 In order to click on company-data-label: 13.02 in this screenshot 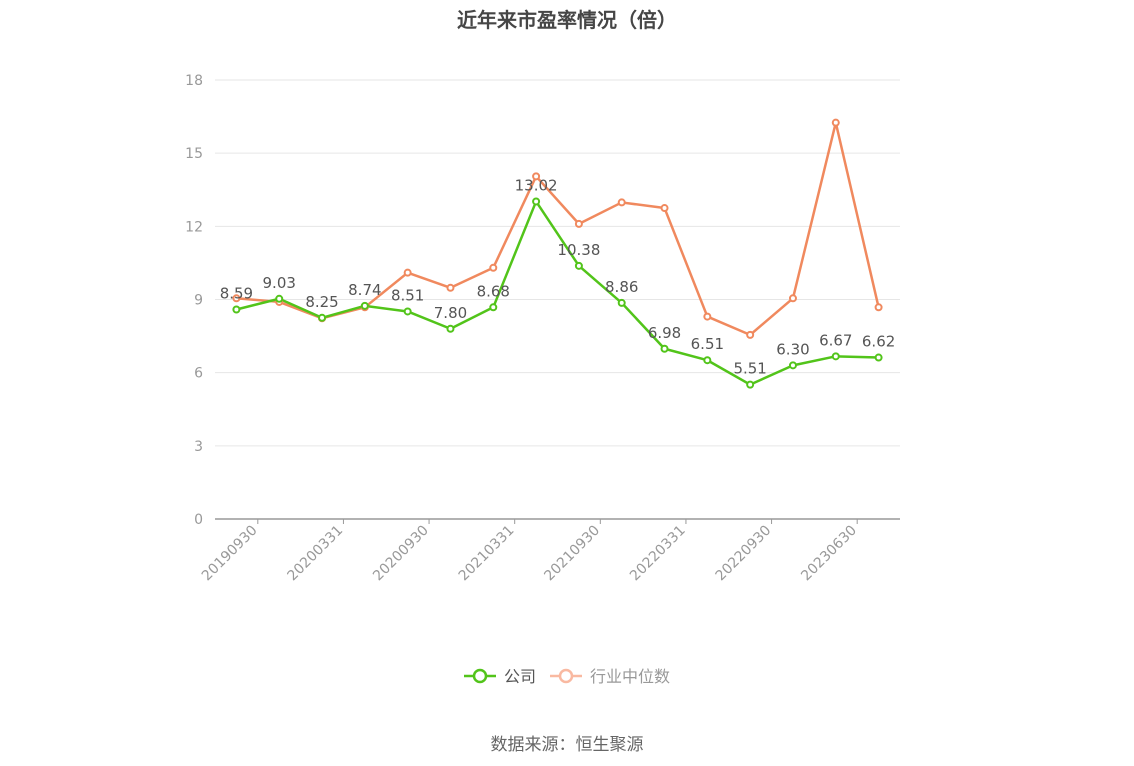, I will do `click(536, 185)`.